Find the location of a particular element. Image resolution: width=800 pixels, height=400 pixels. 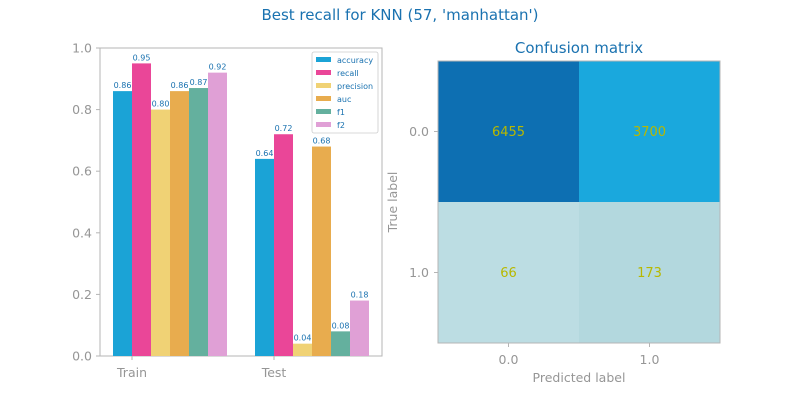

bar-x-axis: Train Test is located at coordinates (201, 368).